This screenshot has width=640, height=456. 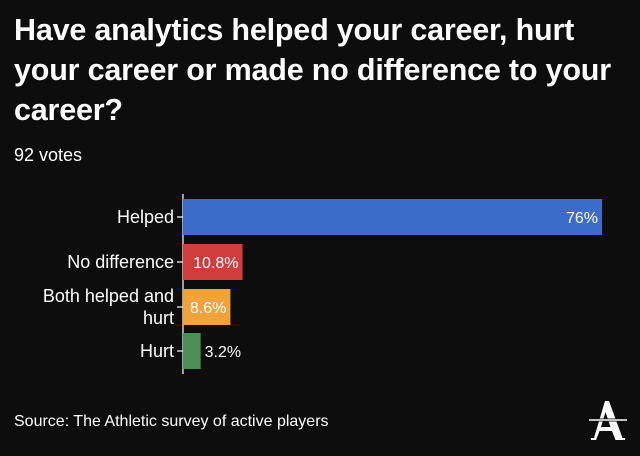 What do you see at coordinates (145, 217) in the screenshot?
I see `category-label-0: Helped` at bounding box center [145, 217].